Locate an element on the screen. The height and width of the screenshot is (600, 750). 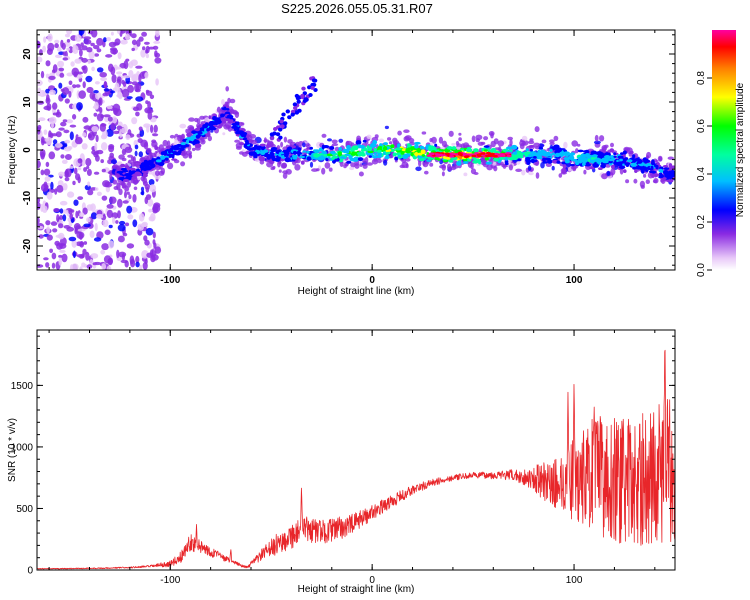
colorbar-ticks: 0.0 0.2 0.4 0.6 0.8 is located at coordinates (704, 174).